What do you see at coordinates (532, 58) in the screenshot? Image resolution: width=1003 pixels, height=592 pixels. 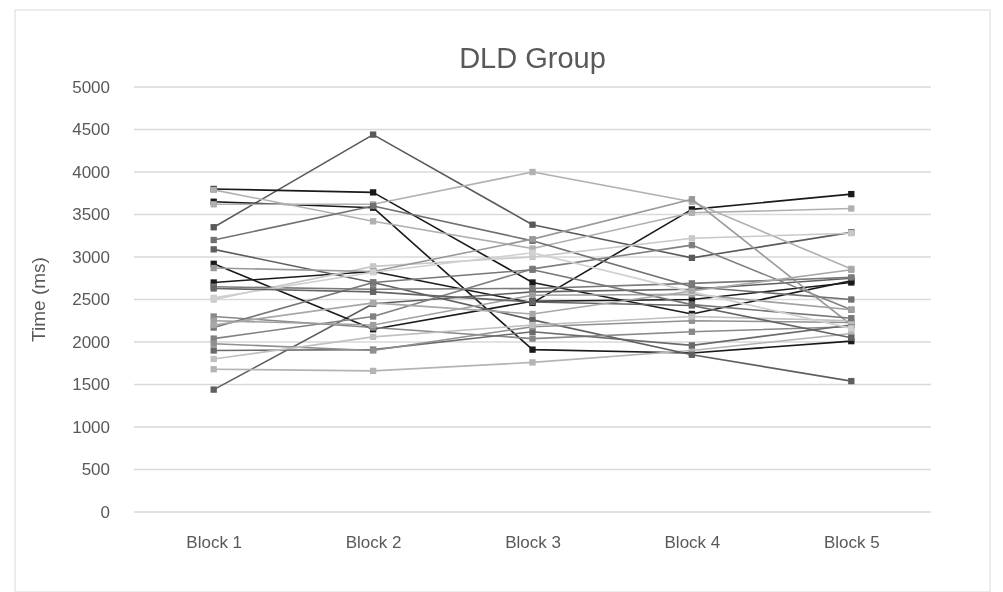 I see `chart-title: DLD Group` at bounding box center [532, 58].